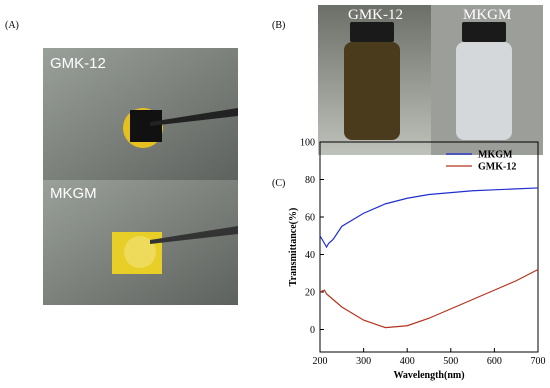 The width and height of the screenshot is (550, 388). Describe the element at coordinates (428, 375) in the screenshot. I see `x-axis-label: Wavelength(nm)` at that location.